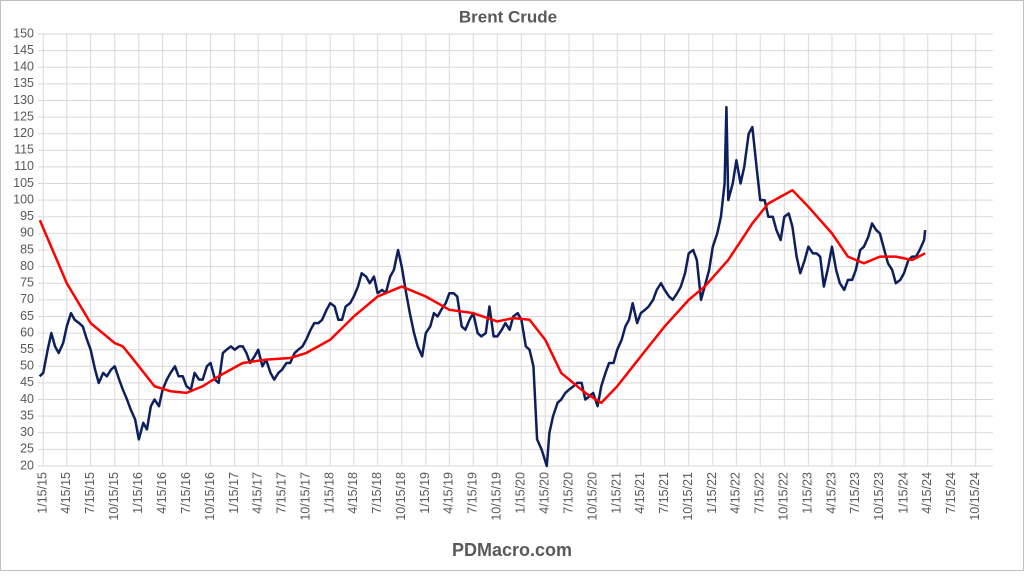  I want to click on y-tick-label: 30, so click(27, 432).